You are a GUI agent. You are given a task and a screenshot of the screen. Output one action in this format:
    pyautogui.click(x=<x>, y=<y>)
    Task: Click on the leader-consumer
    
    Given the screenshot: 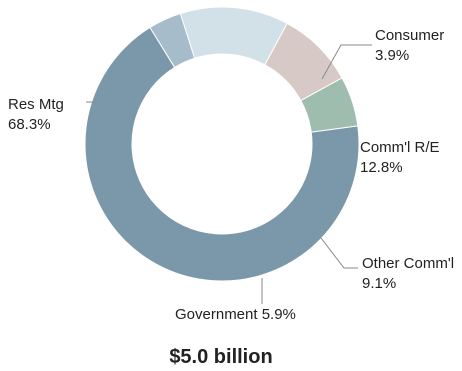 What is the action you would take?
    pyautogui.click(x=346, y=62)
    